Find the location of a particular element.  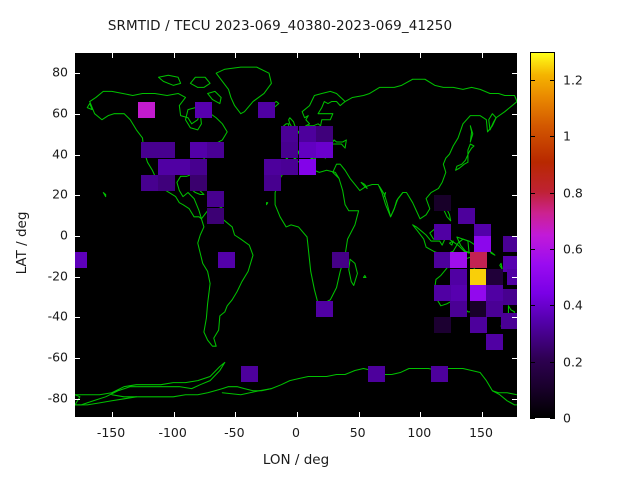

x-tick-label: -150 is located at coordinates (111, 432).